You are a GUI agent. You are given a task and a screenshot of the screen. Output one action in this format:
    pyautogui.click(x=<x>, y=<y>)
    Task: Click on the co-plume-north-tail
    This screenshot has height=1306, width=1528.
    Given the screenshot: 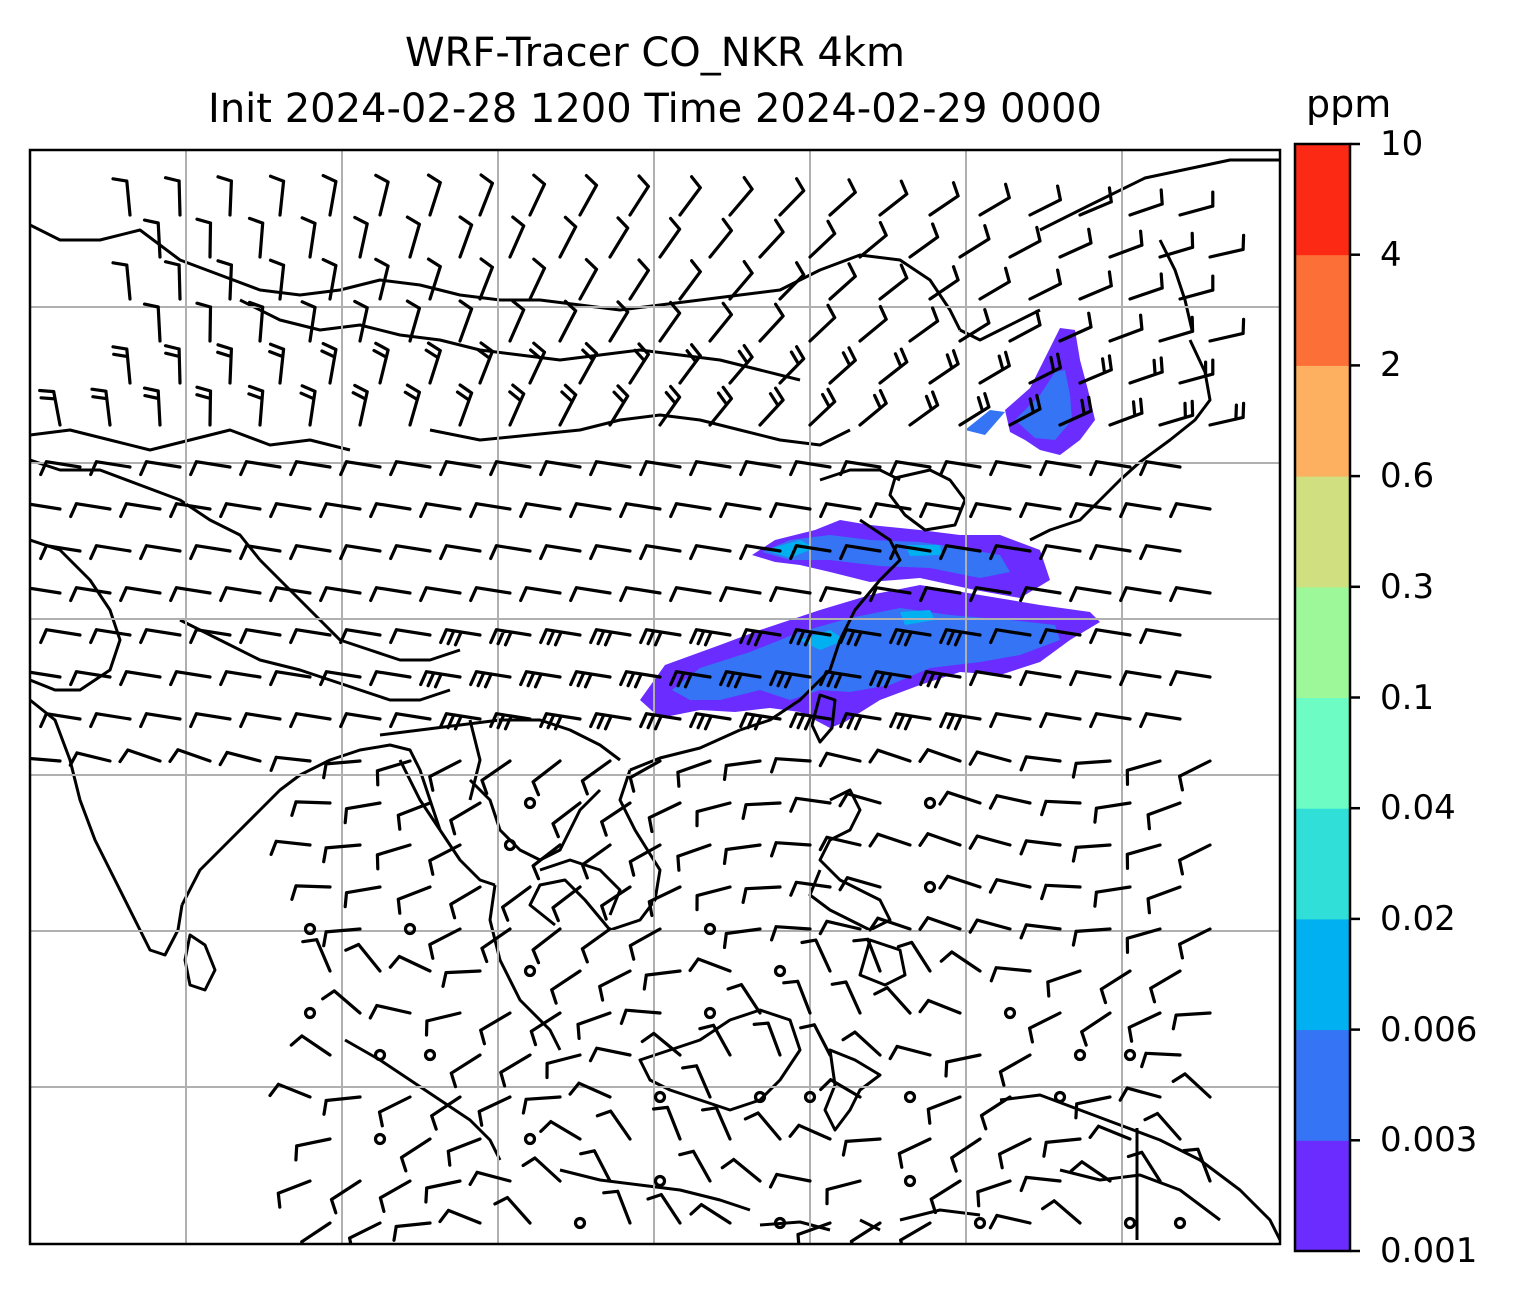 What is the action you would take?
    pyautogui.click(x=985, y=422)
    